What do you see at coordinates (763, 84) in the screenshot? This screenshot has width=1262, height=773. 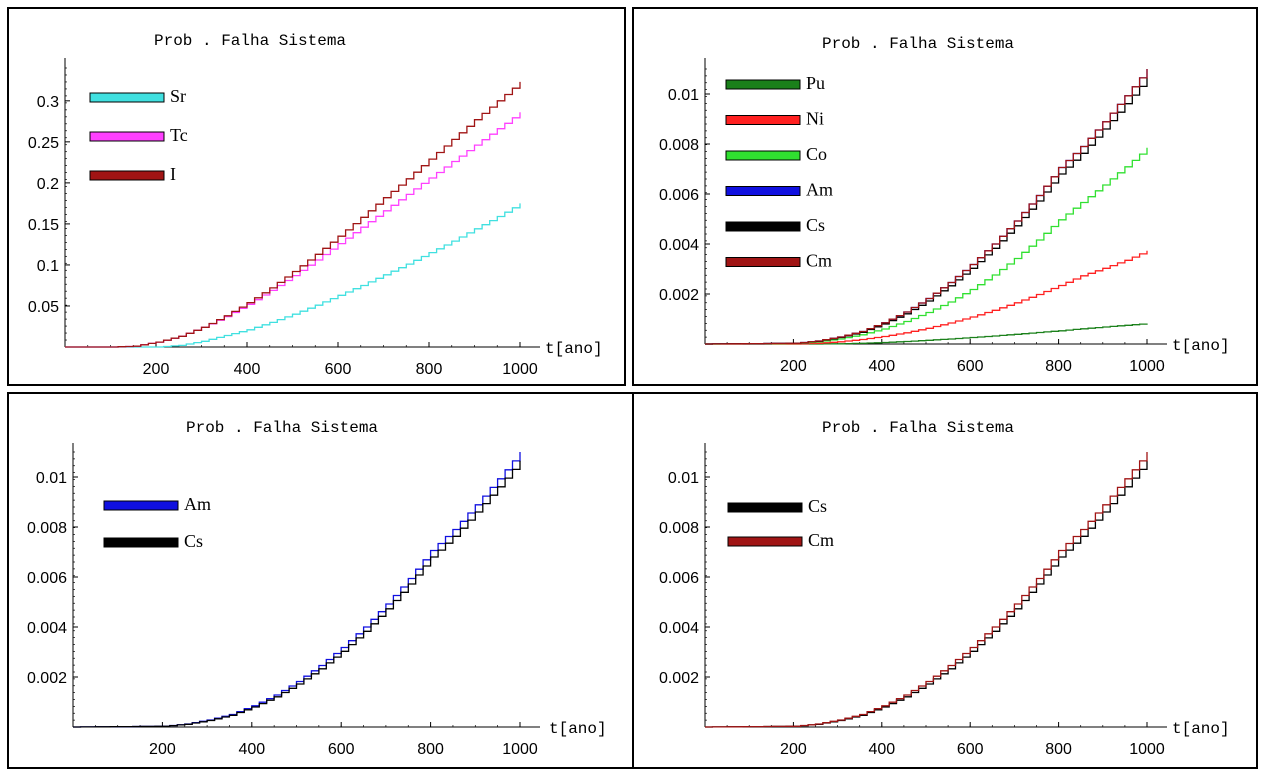 I see `legend-swatch-pu` at bounding box center [763, 84].